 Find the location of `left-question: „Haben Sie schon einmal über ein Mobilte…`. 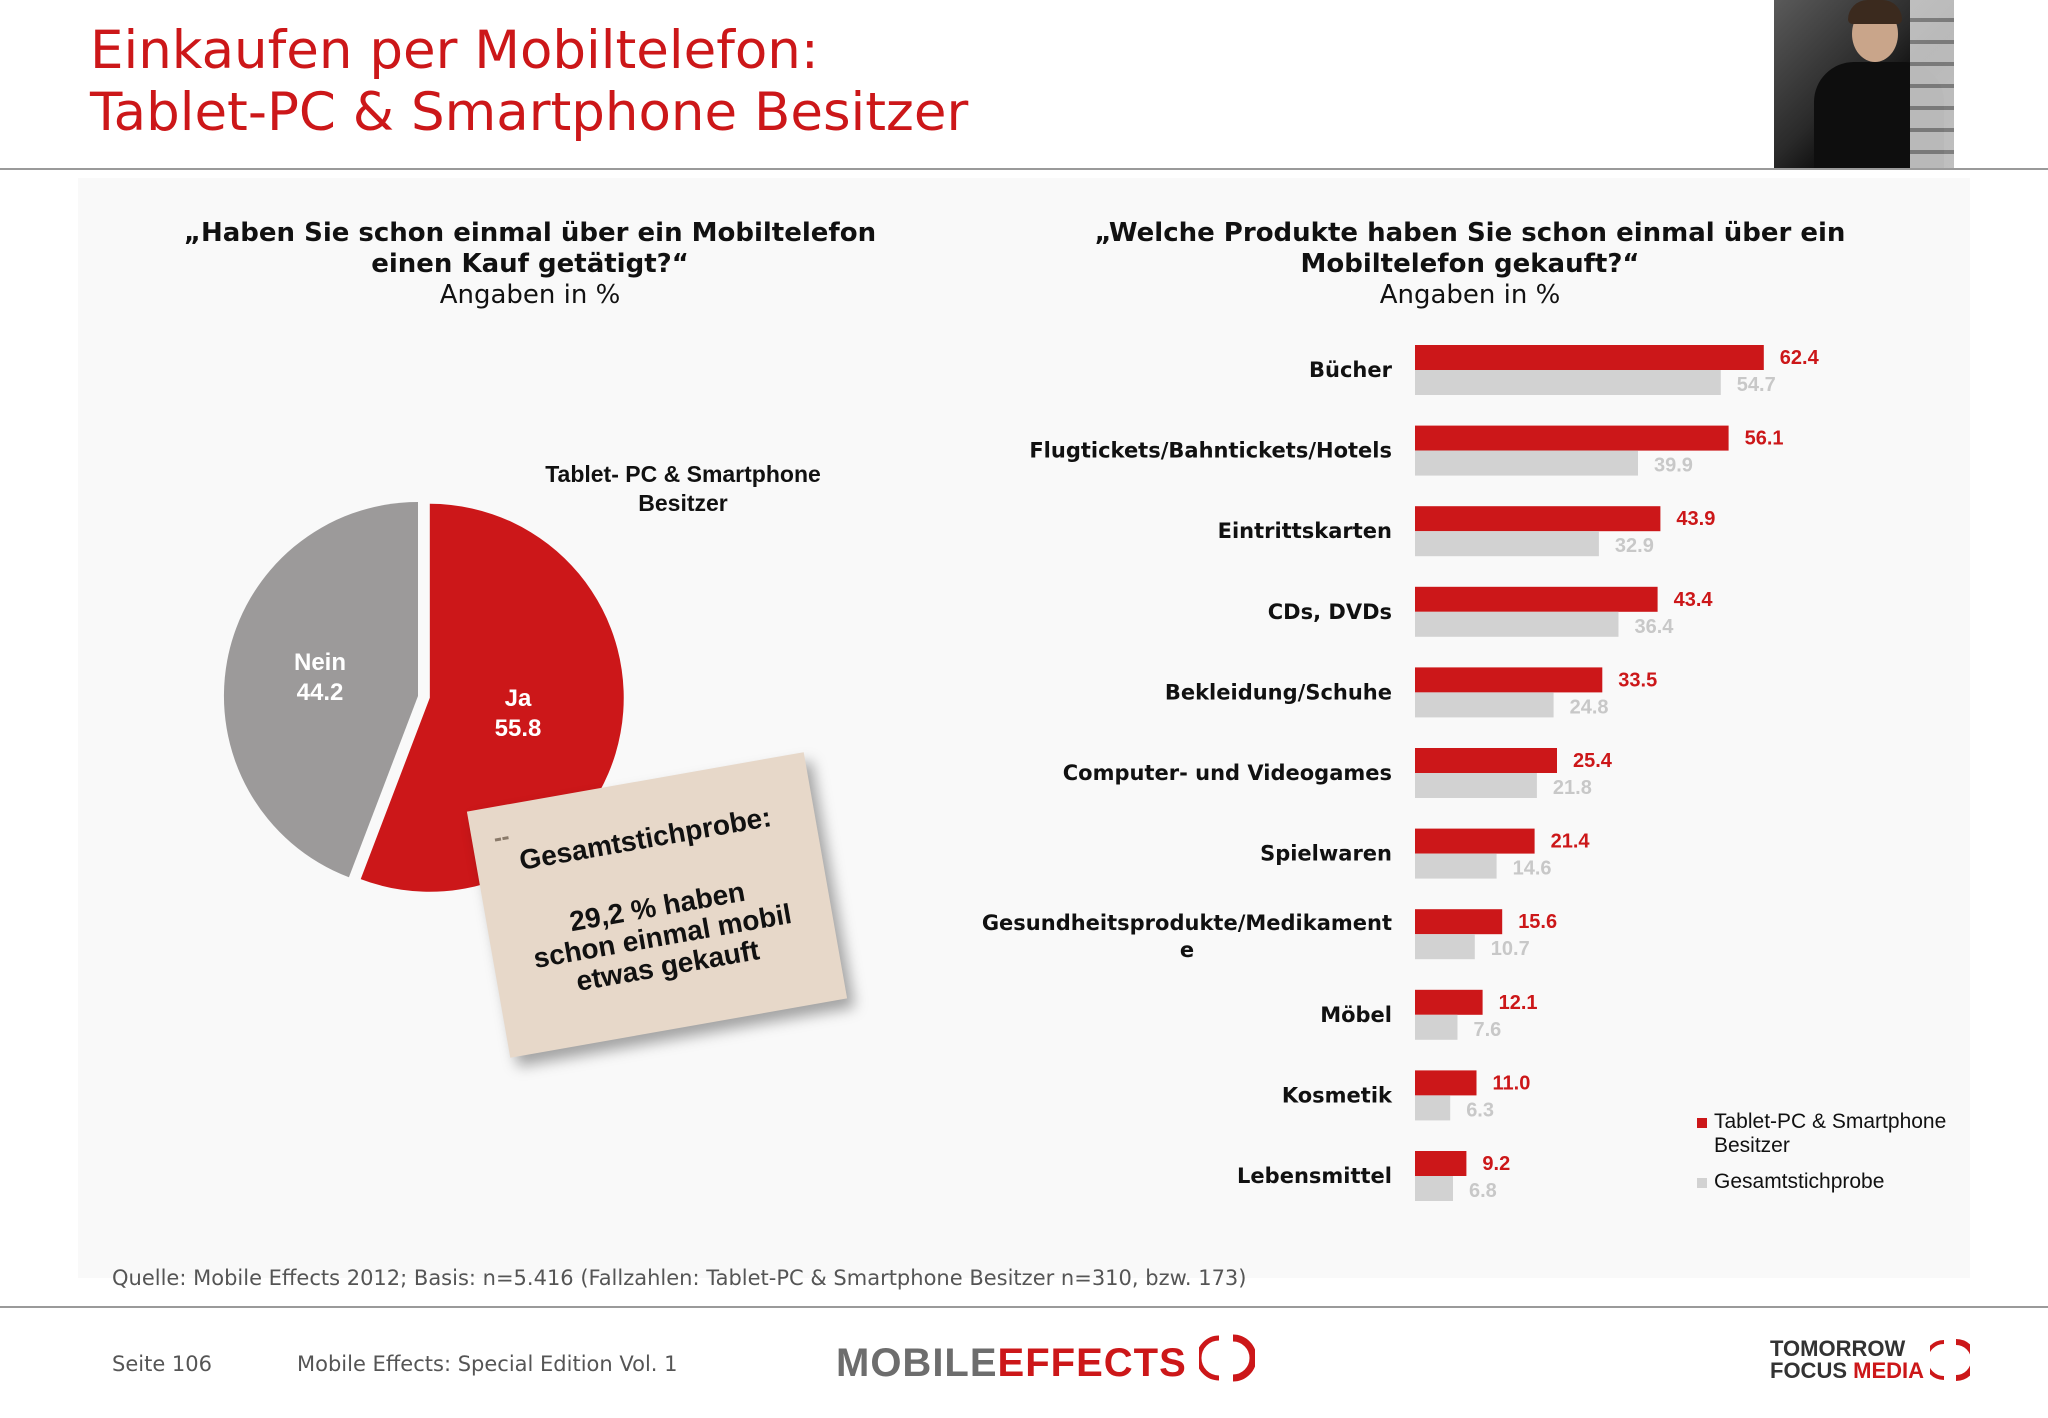

left-question: „Haben Sie schon einmal über ein Mobilte… is located at coordinates (530, 264).